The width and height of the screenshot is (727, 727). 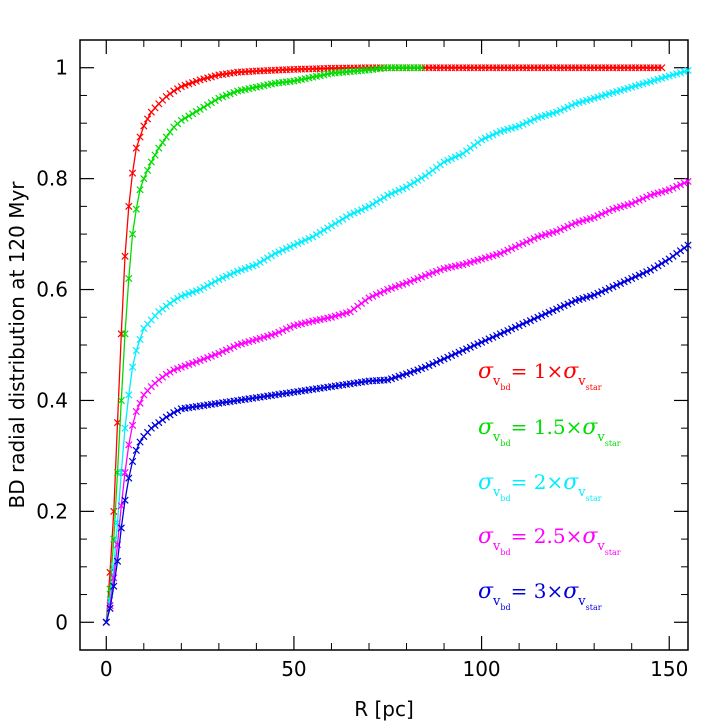 What do you see at coordinates (52, 290) in the screenshot?
I see `y-tick-label: 0.6` at bounding box center [52, 290].